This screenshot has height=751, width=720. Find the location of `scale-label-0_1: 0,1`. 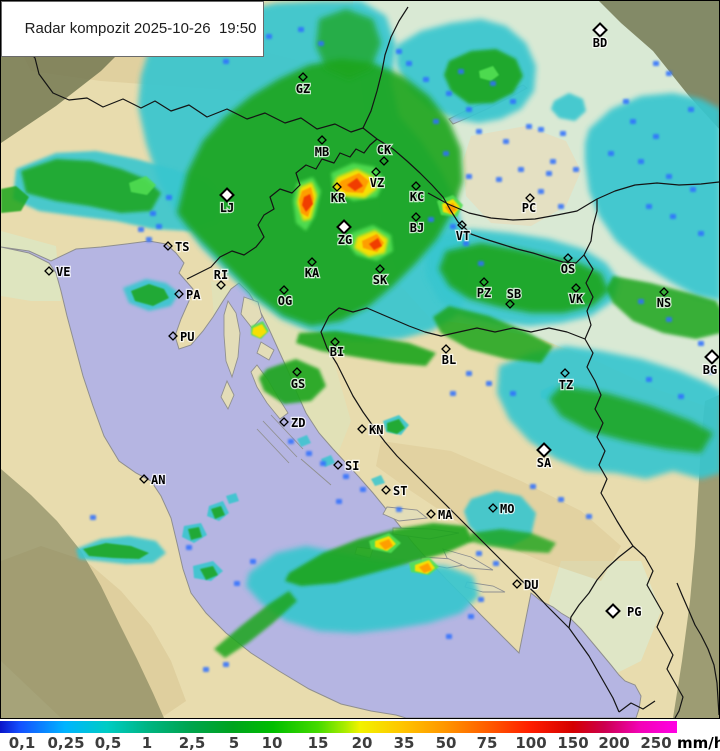

scale-label-0_1: 0,1 is located at coordinates (22, 742).